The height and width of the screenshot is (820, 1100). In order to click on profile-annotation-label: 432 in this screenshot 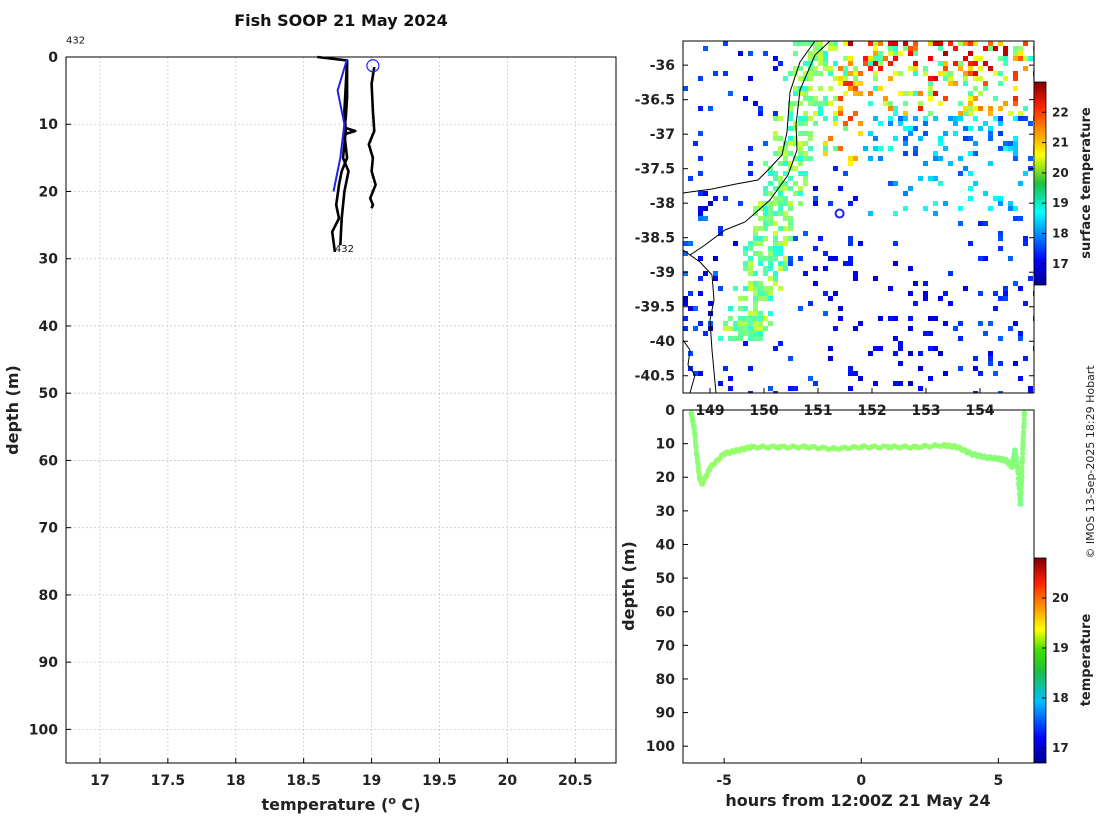, I will do `click(344, 249)`.